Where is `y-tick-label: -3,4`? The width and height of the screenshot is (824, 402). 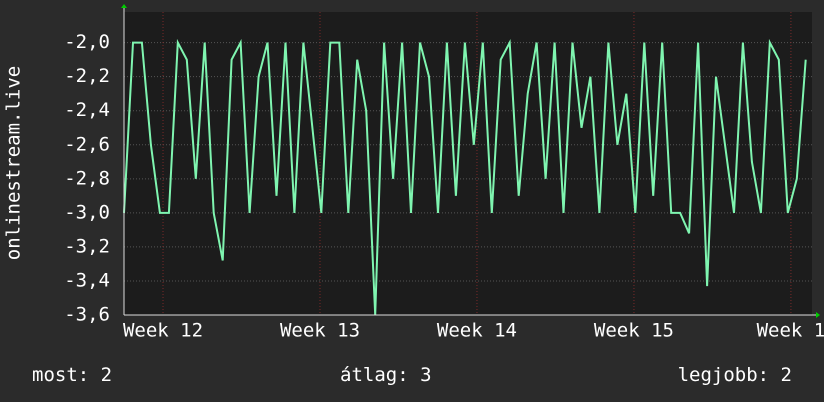 y-tick-label: -3,4 is located at coordinates (87, 280).